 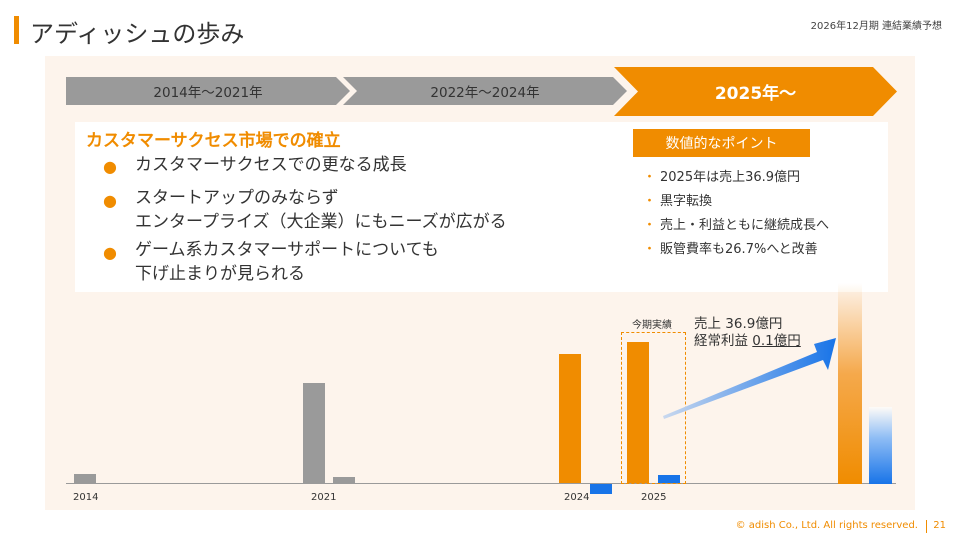 What do you see at coordinates (926, 526) in the screenshot?
I see `footer-divider` at bounding box center [926, 526].